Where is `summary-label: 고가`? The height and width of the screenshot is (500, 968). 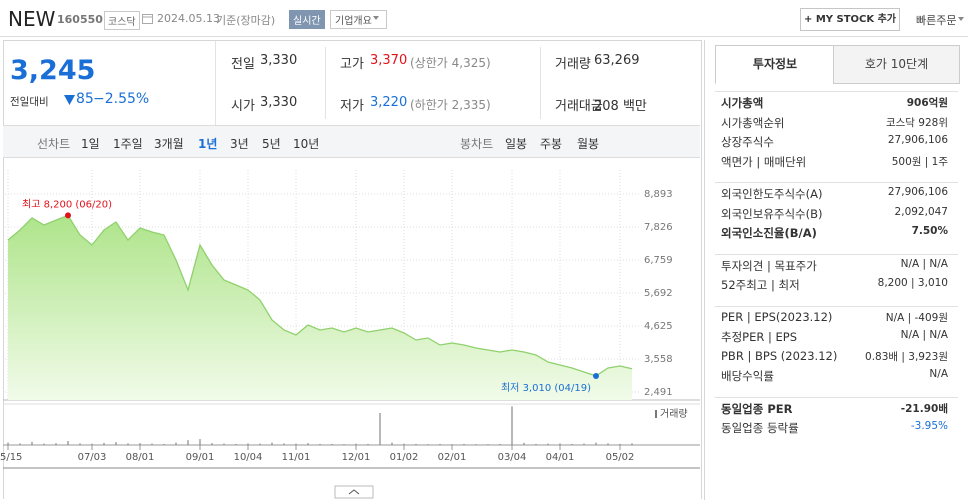
summary-label: 고가 is located at coordinates (352, 64).